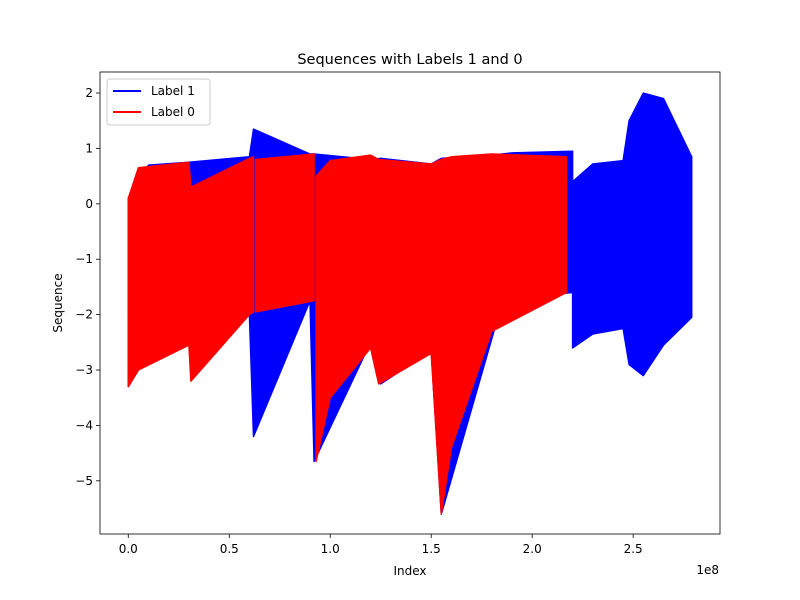 This screenshot has height=600, width=800. Describe the element at coordinates (173, 91) in the screenshot. I see `legend-label-1: Label 1` at that location.